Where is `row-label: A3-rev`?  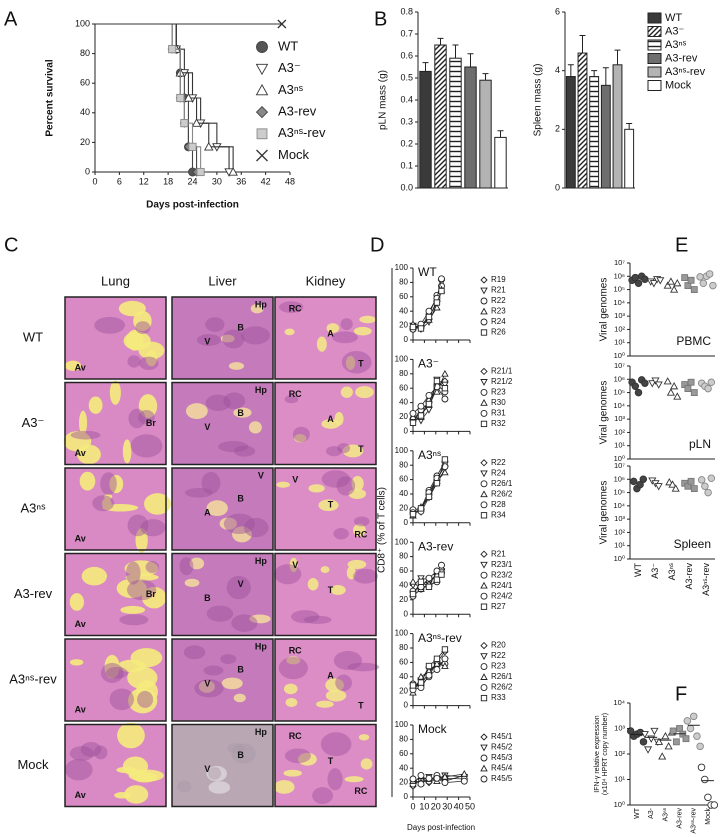 row-label: A3-rev is located at coordinates (33, 593).